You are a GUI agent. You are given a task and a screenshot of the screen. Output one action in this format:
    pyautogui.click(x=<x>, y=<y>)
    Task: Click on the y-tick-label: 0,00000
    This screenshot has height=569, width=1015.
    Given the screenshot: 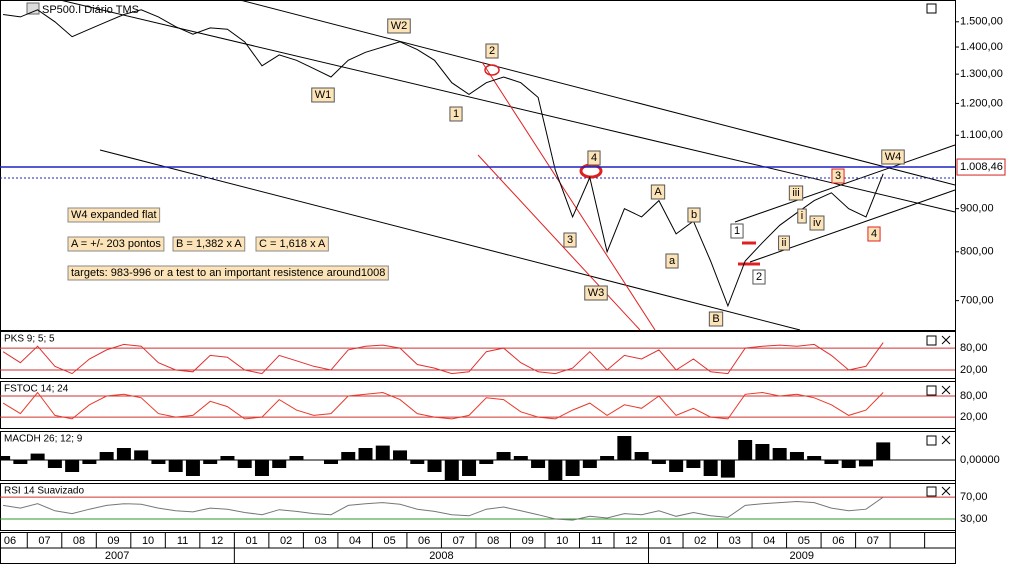 What is the action you would take?
    pyautogui.click(x=980, y=460)
    